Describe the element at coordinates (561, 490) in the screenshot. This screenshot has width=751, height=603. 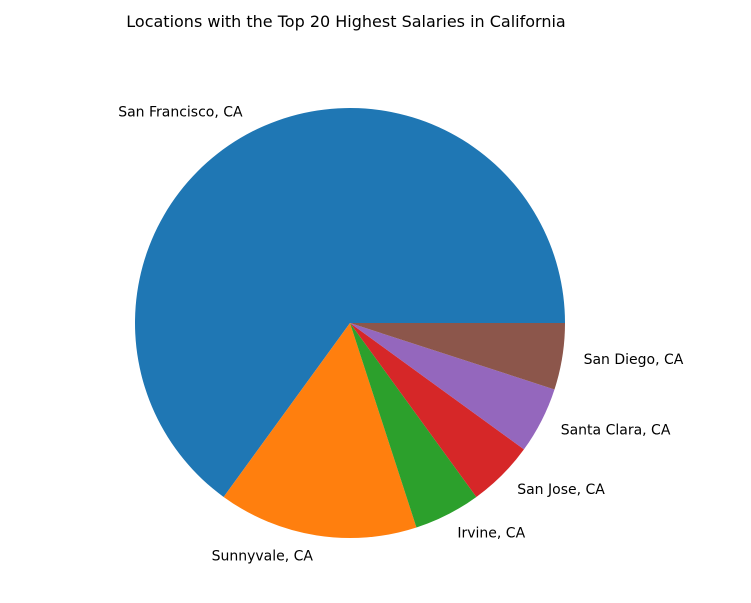
I see `pie-label-san-jose-ca: San Jose, CA` at that location.